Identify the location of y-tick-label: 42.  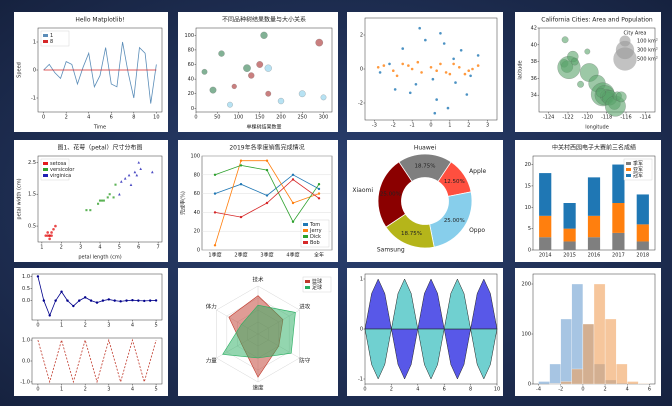
(534, 29).